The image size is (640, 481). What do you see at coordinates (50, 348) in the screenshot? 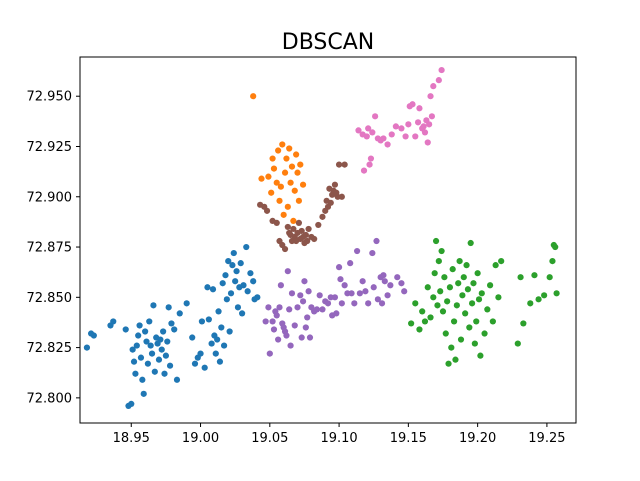
I see `y-tick-label: 72.825` at bounding box center [50, 348].